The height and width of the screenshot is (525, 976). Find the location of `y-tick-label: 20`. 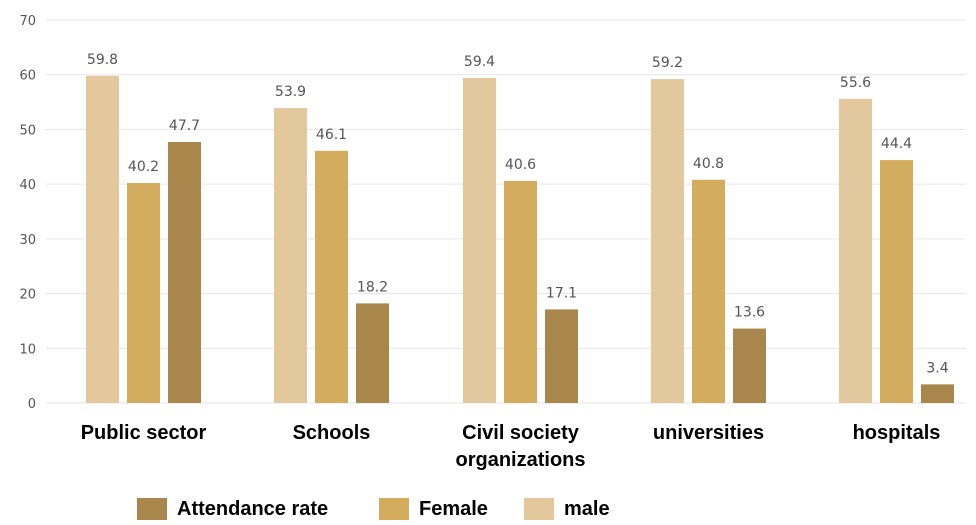

y-tick-label: 20 is located at coordinates (27, 295).